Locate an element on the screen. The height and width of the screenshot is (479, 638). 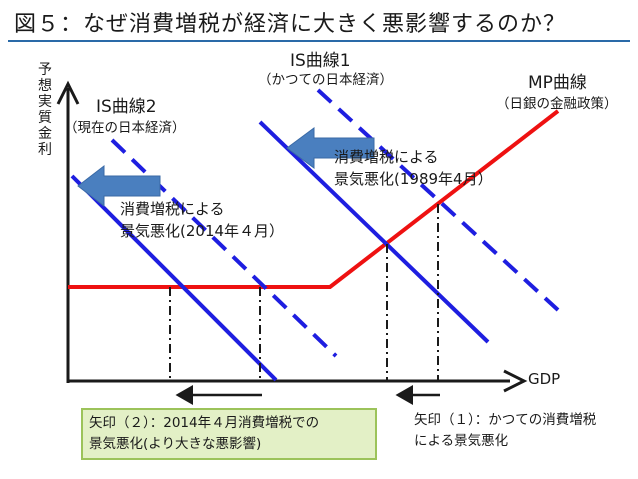
mp-curve-label: MP曲線 is located at coordinates (557, 83).